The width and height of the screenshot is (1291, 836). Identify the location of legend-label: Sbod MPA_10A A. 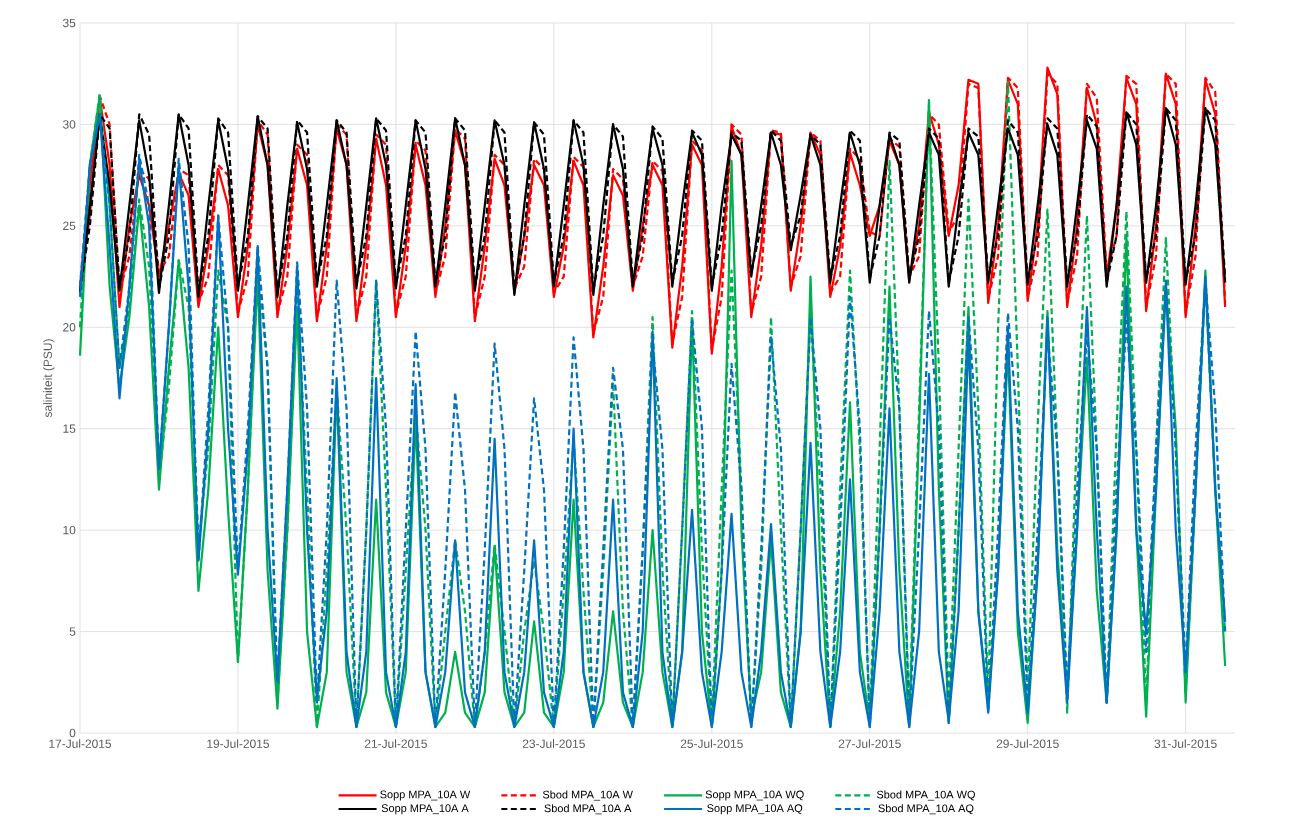
(588, 809).